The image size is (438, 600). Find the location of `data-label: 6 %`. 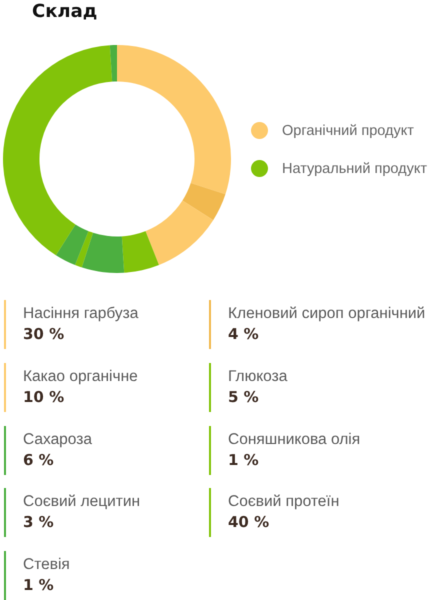

data-label: 6 % is located at coordinates (38, 460).